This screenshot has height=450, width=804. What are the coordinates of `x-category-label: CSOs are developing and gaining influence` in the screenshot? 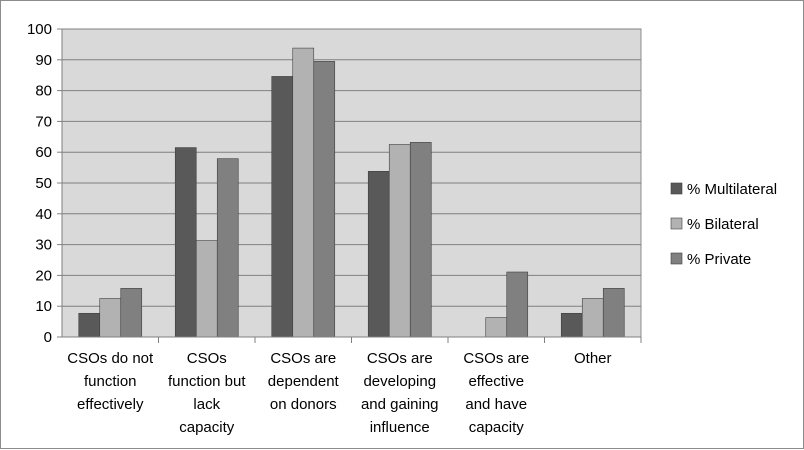 It's located at (400, 393).